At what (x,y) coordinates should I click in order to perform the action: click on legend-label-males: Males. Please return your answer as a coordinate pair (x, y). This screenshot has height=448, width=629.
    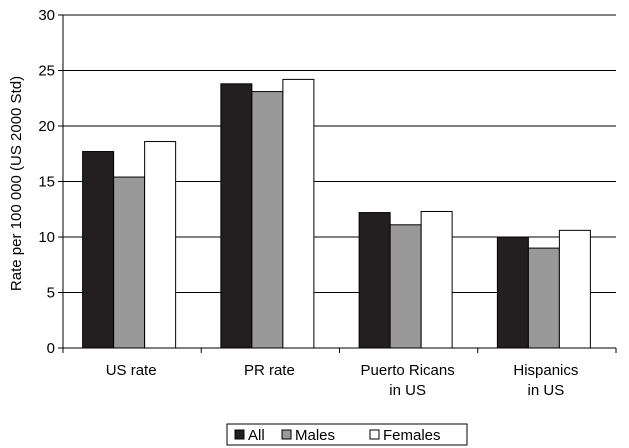
    Looking at the image, I should click on (315, 435).